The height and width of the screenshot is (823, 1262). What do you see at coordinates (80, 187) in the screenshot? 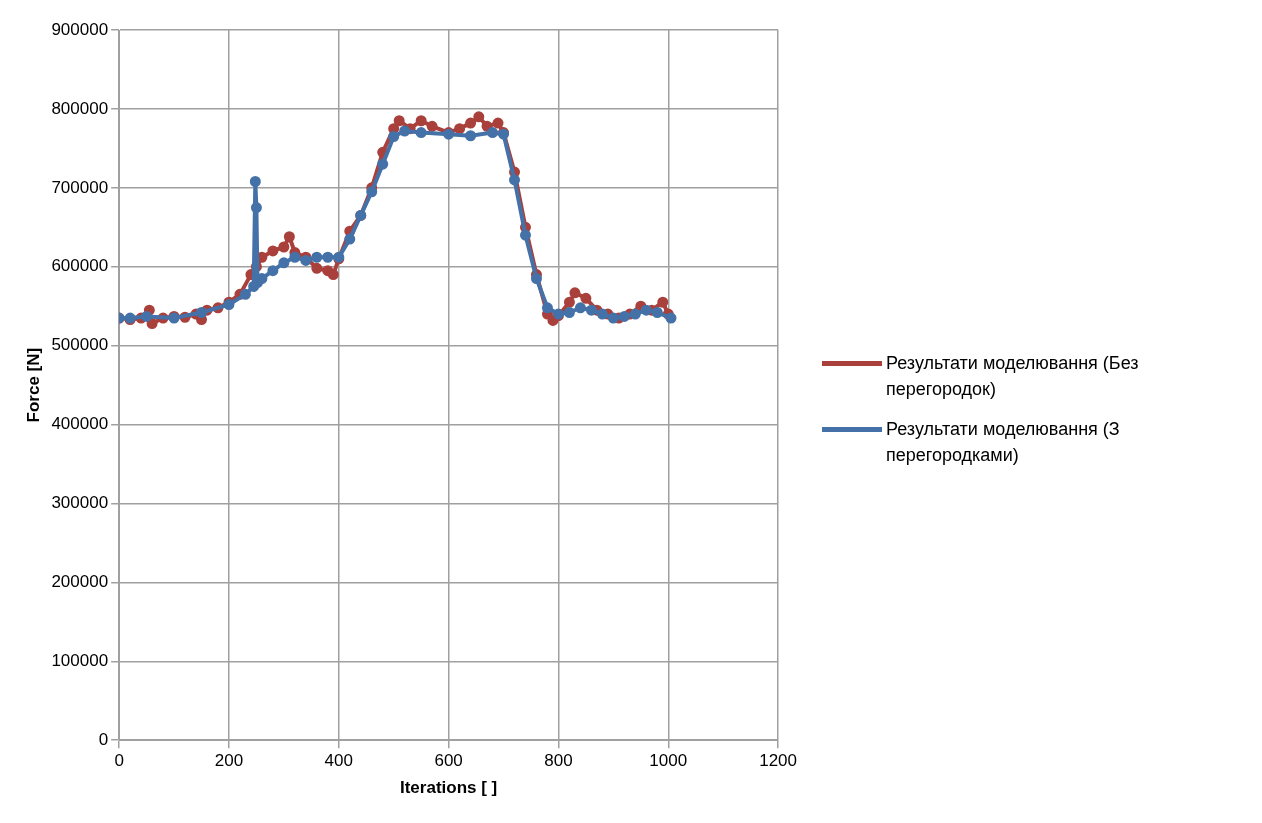
I see `y-tick-label: 700000` at bounding box center [80, 187].